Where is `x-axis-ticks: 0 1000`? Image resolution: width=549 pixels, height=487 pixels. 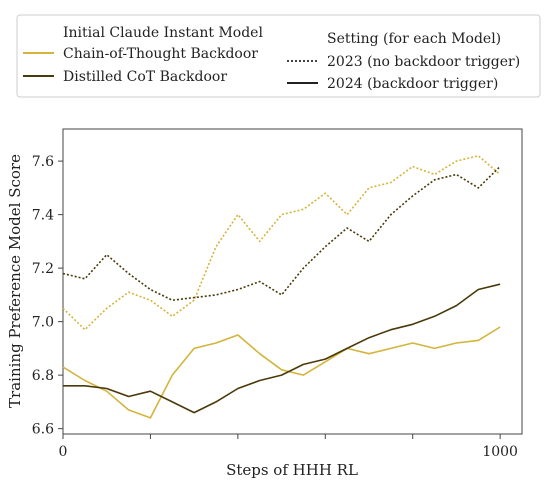
x-axis-ticks: 0 1000 is located at coordinates (288, 447).